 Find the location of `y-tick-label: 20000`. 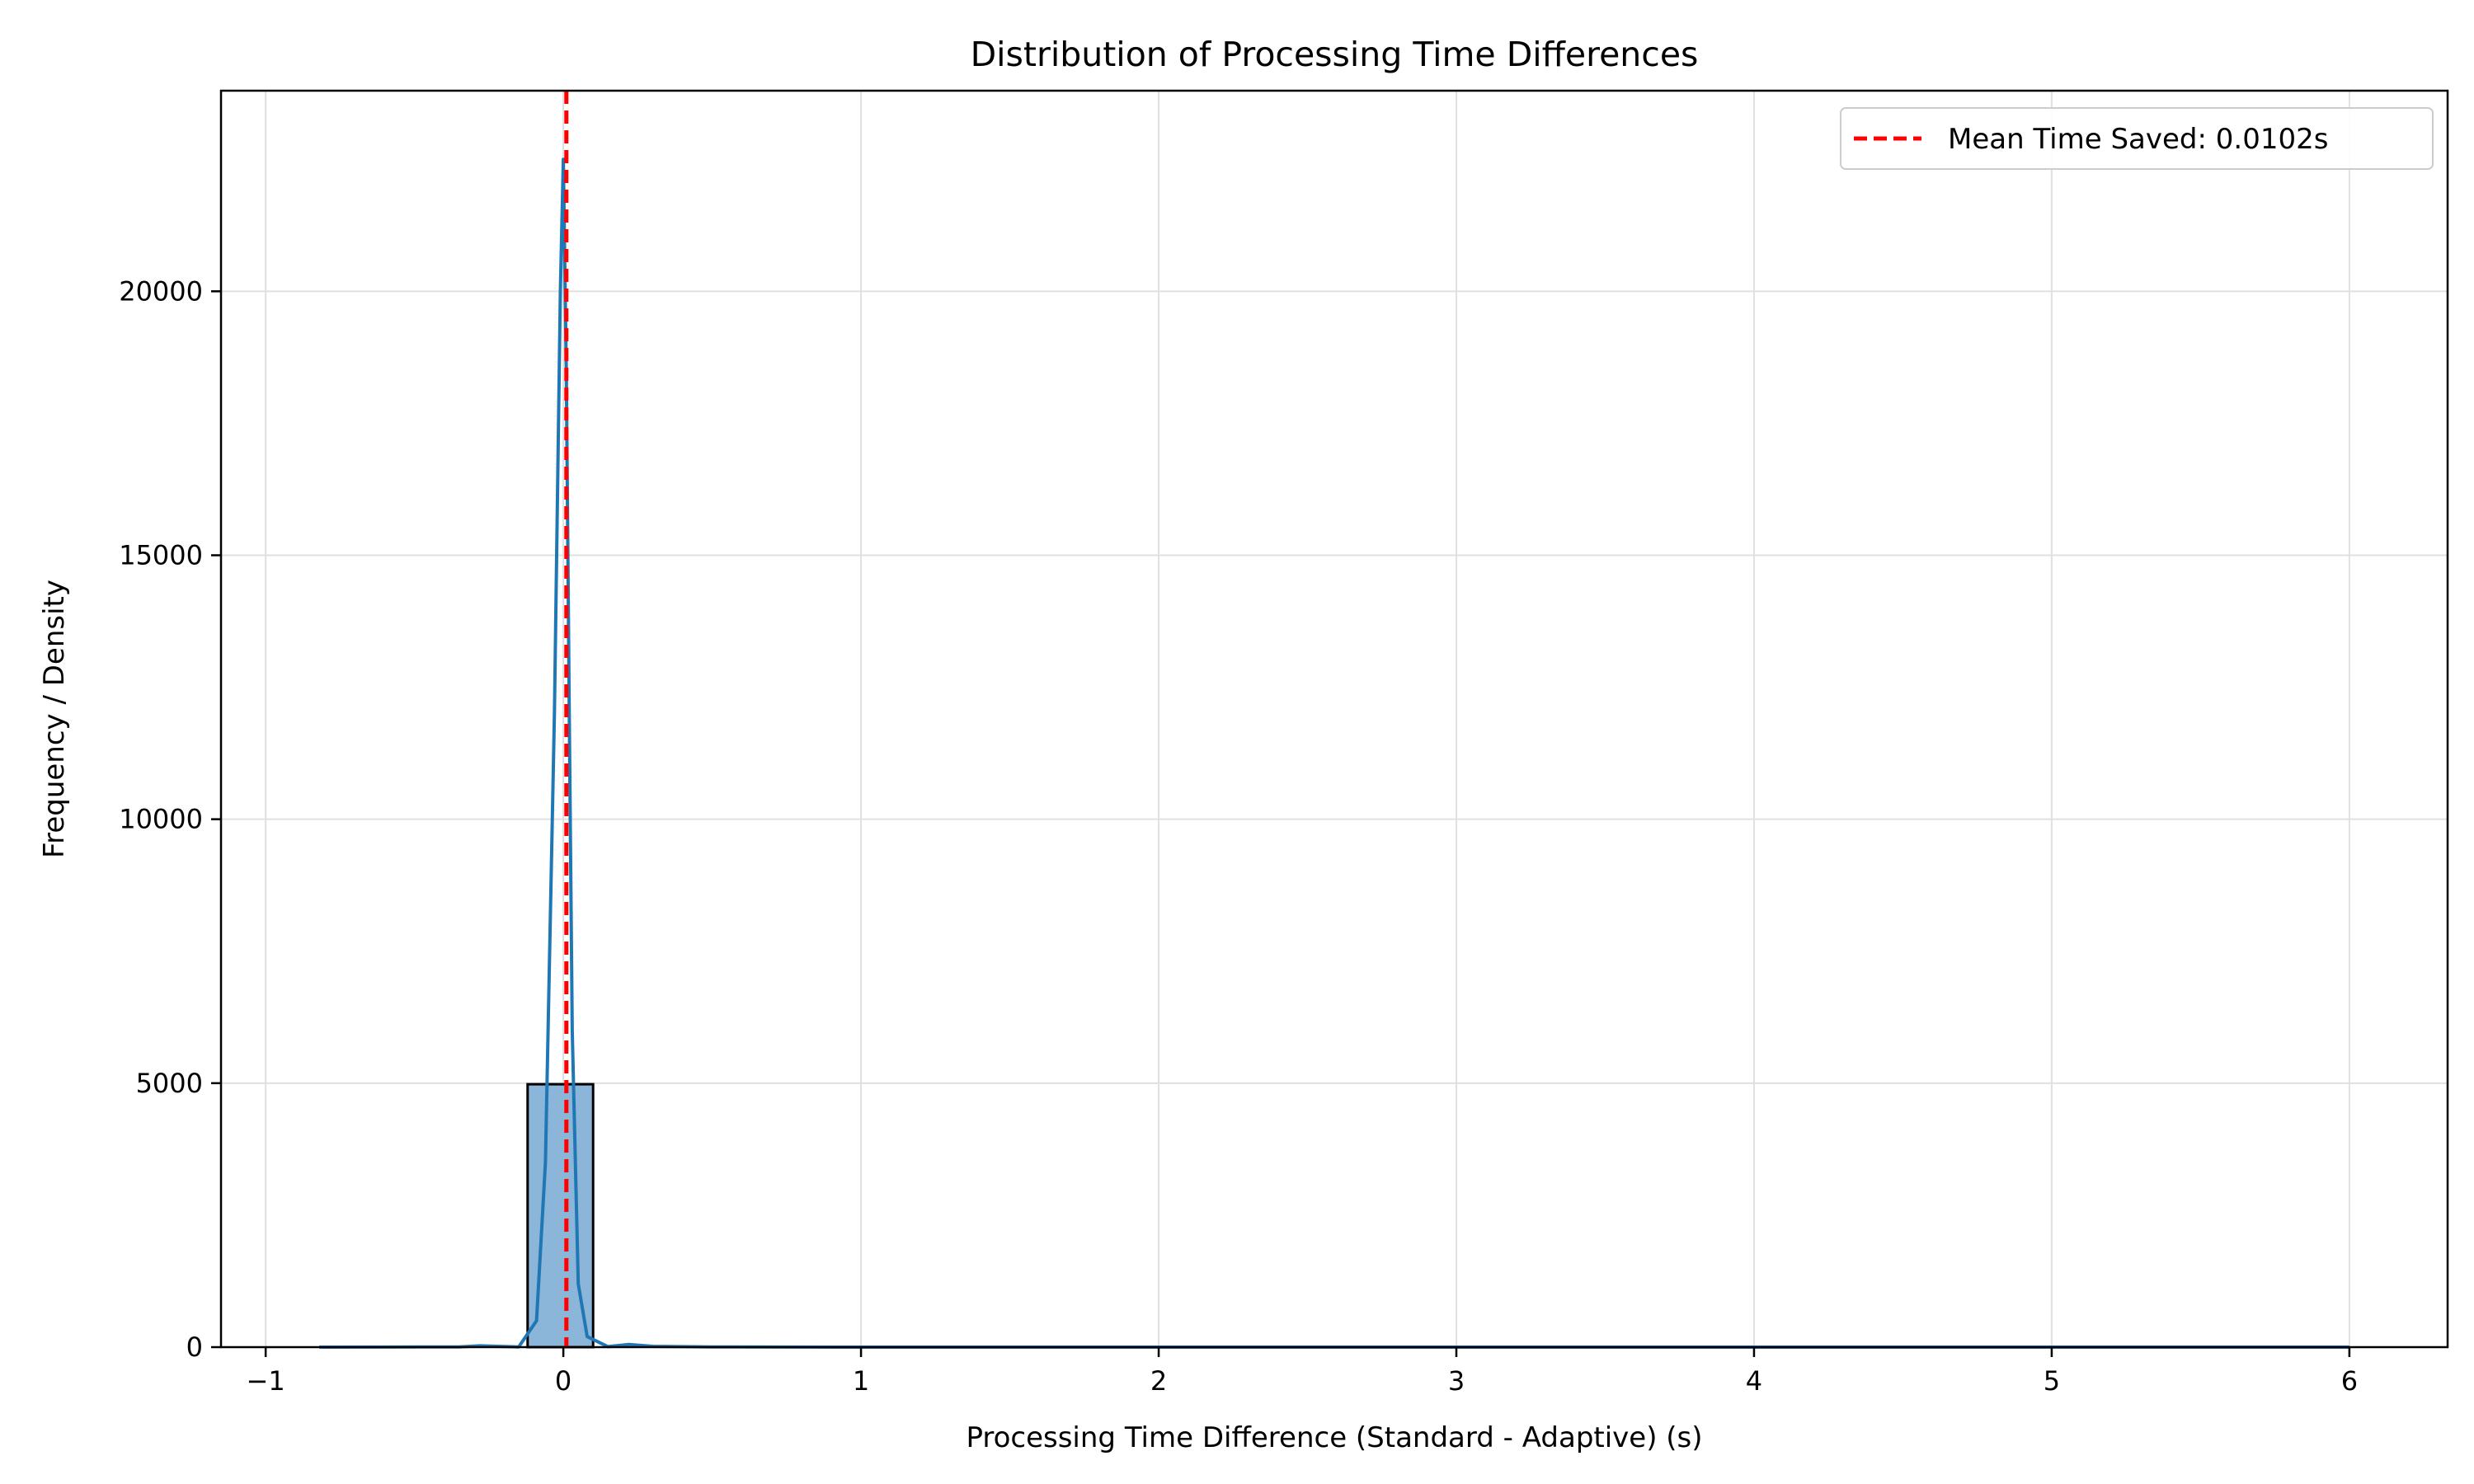

y-tick-label: 20000 is located at coordinates (161, 291).